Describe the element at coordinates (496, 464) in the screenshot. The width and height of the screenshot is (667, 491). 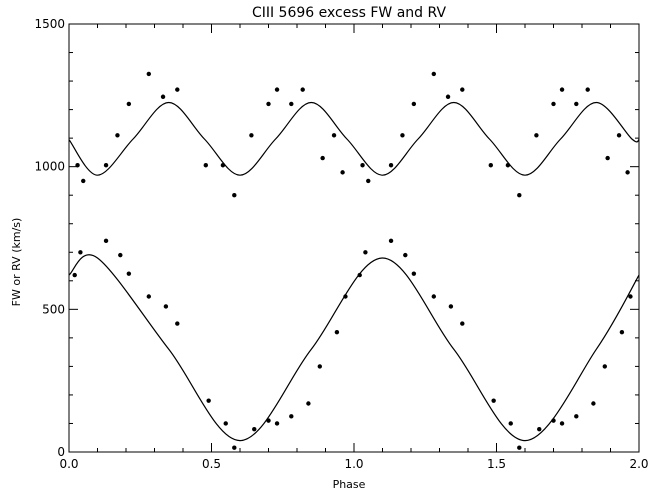
I see `x-tick-label: 1.5` at that location.